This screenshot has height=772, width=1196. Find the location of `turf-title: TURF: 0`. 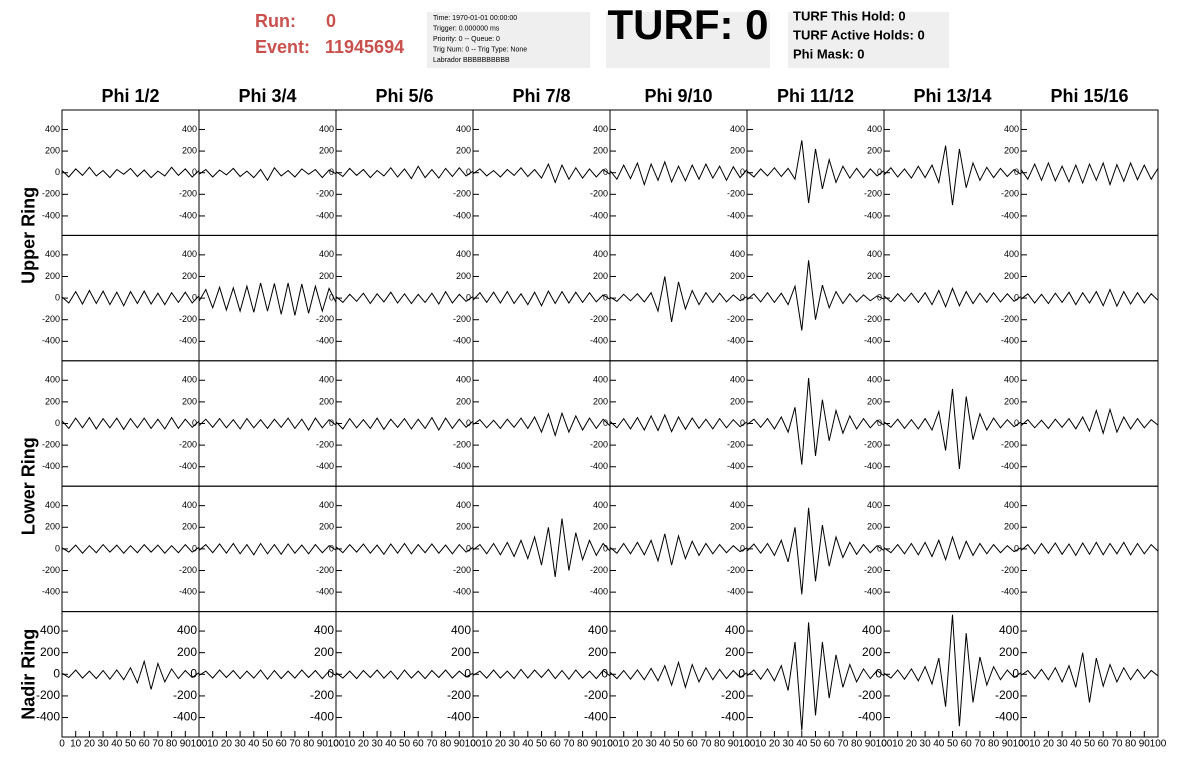

turf-title: TURF: 0 is located at coordinates (688, 24).